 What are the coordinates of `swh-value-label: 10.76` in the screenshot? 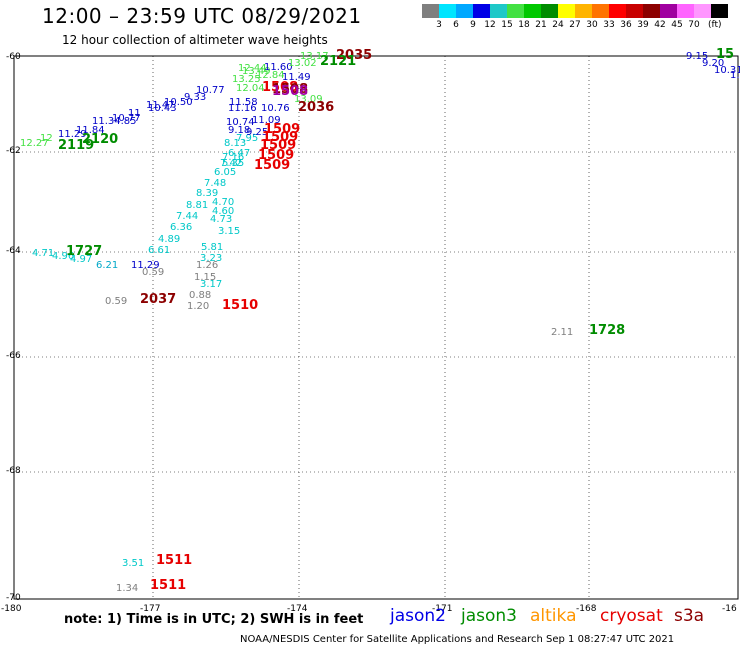 It's located at (275, 108).